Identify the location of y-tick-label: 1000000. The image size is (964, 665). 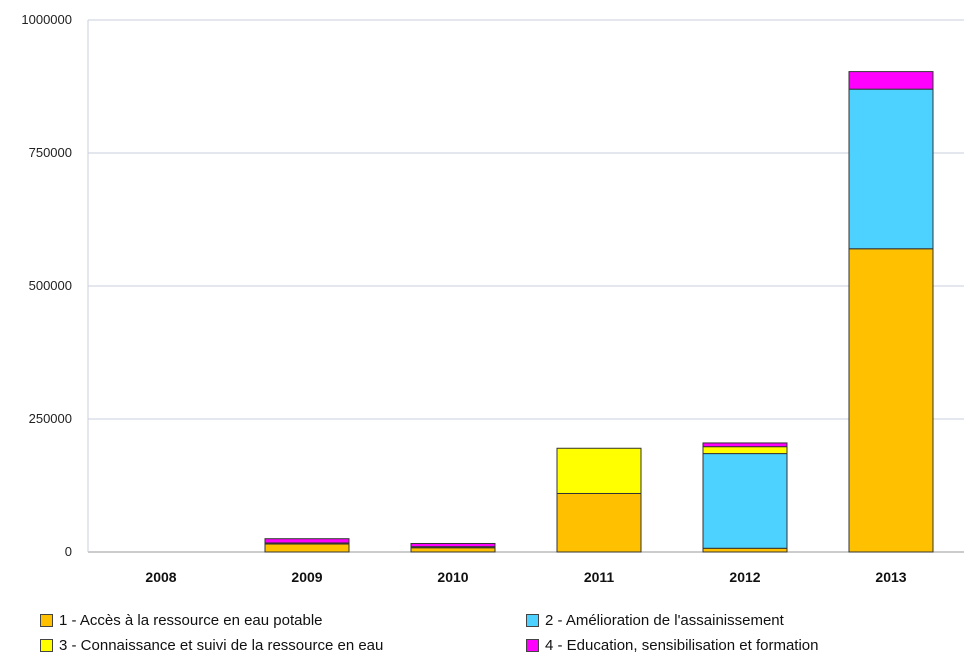
(46, 19).